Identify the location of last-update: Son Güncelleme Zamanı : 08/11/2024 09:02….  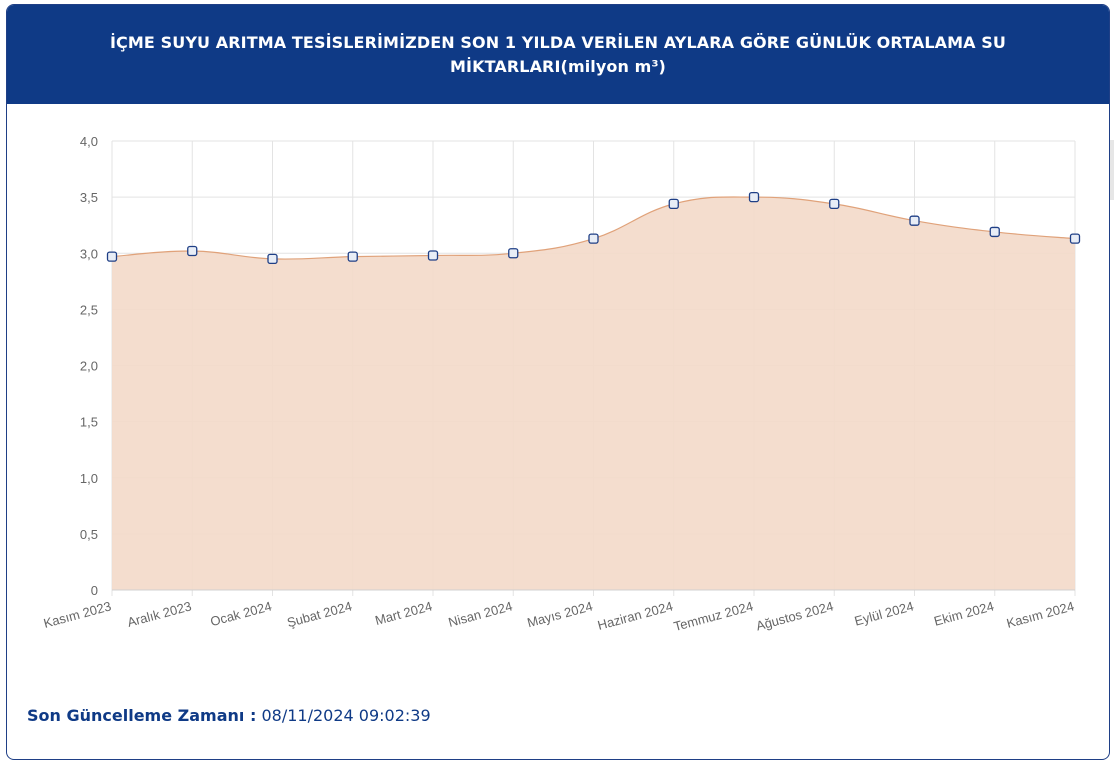
(229, 715).